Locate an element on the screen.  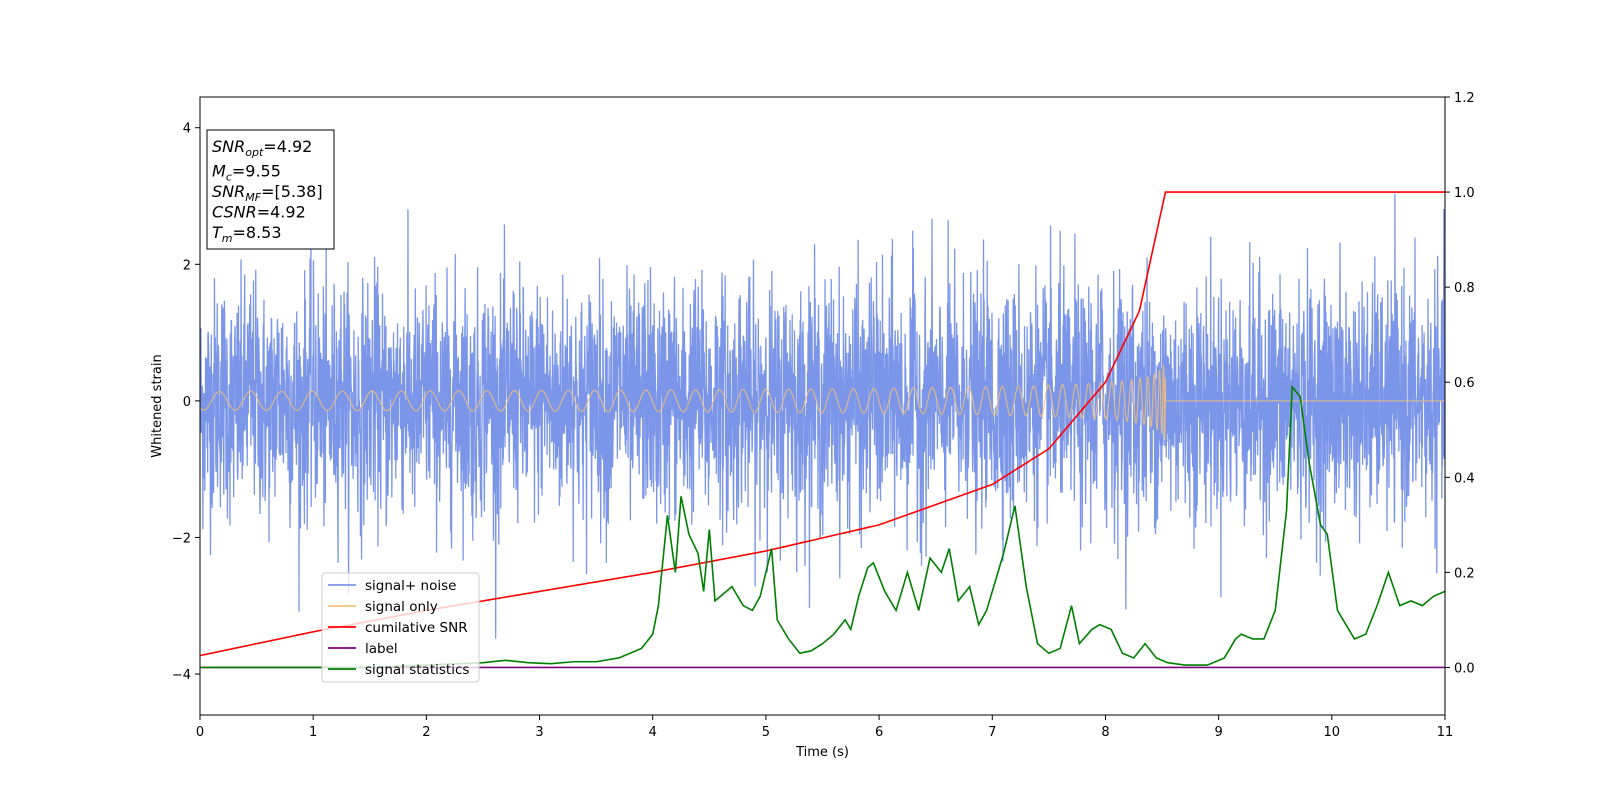
legend-label: cumilative SNR is located at coordinates (416, 628).